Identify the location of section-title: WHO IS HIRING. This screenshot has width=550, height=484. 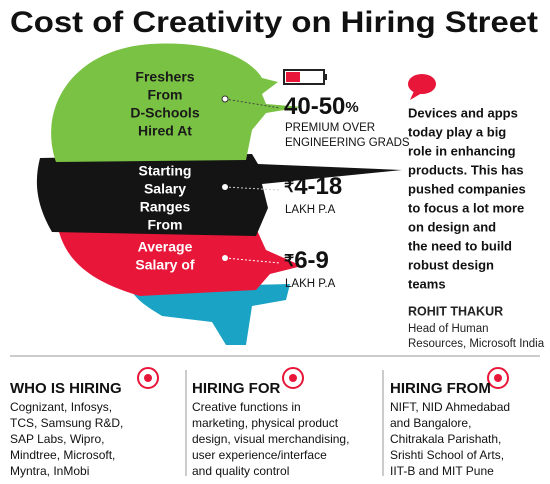
(66, 388).